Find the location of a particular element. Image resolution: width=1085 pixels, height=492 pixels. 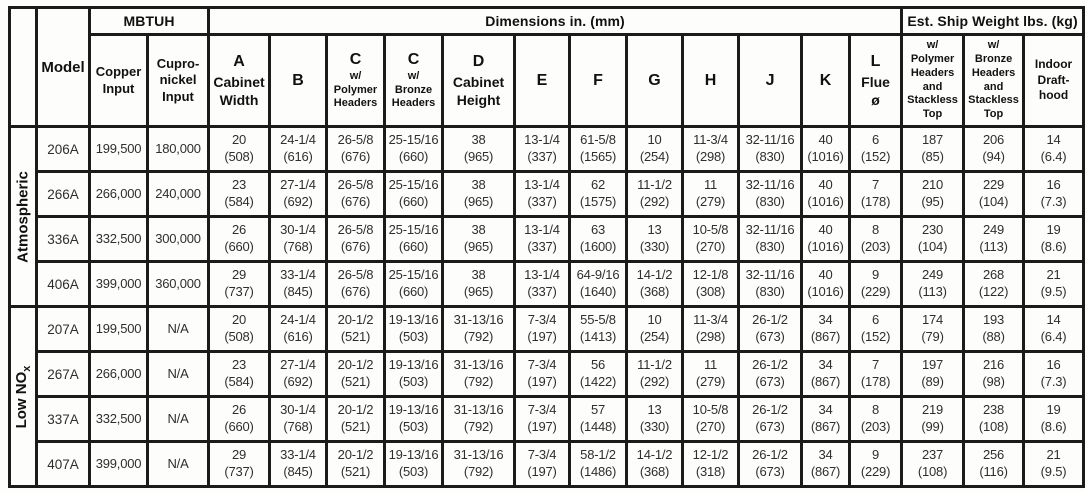

column-header-c-polymer-headers: C w/ Polymer Headers is located at coordinates (356, 80).